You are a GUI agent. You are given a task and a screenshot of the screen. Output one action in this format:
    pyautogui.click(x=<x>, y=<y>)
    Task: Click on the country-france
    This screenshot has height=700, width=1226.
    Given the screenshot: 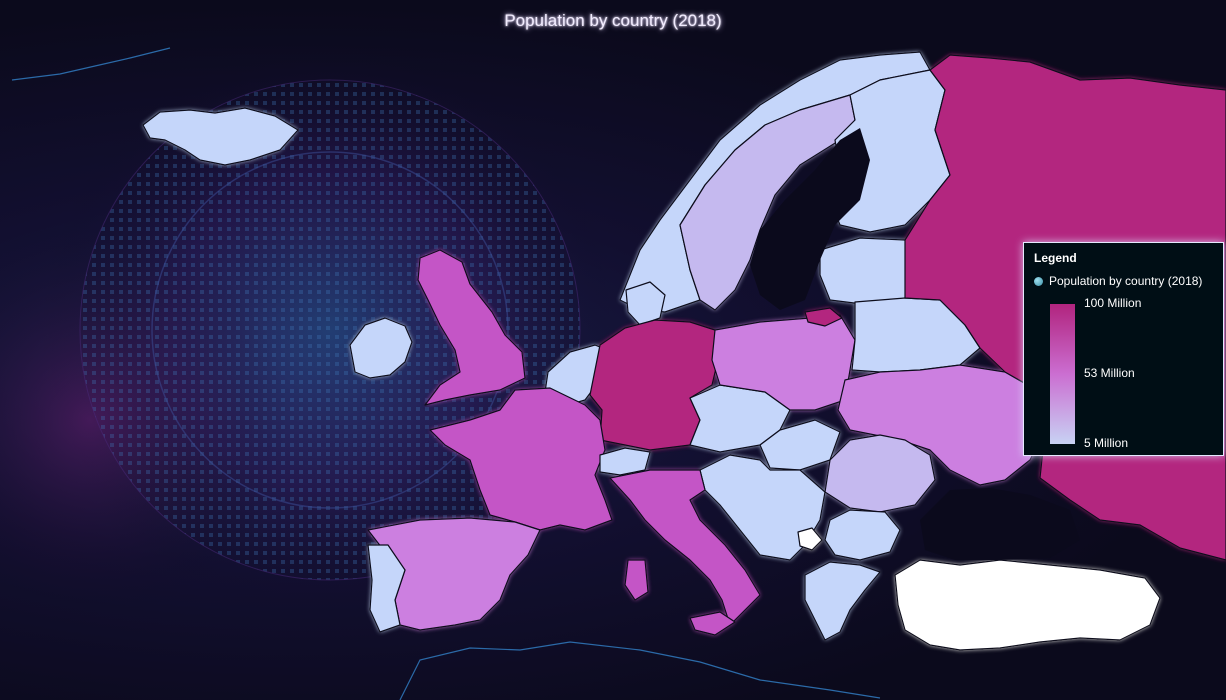 What is the action you would take?
    pyautogui.click(x=521, y=459)
    